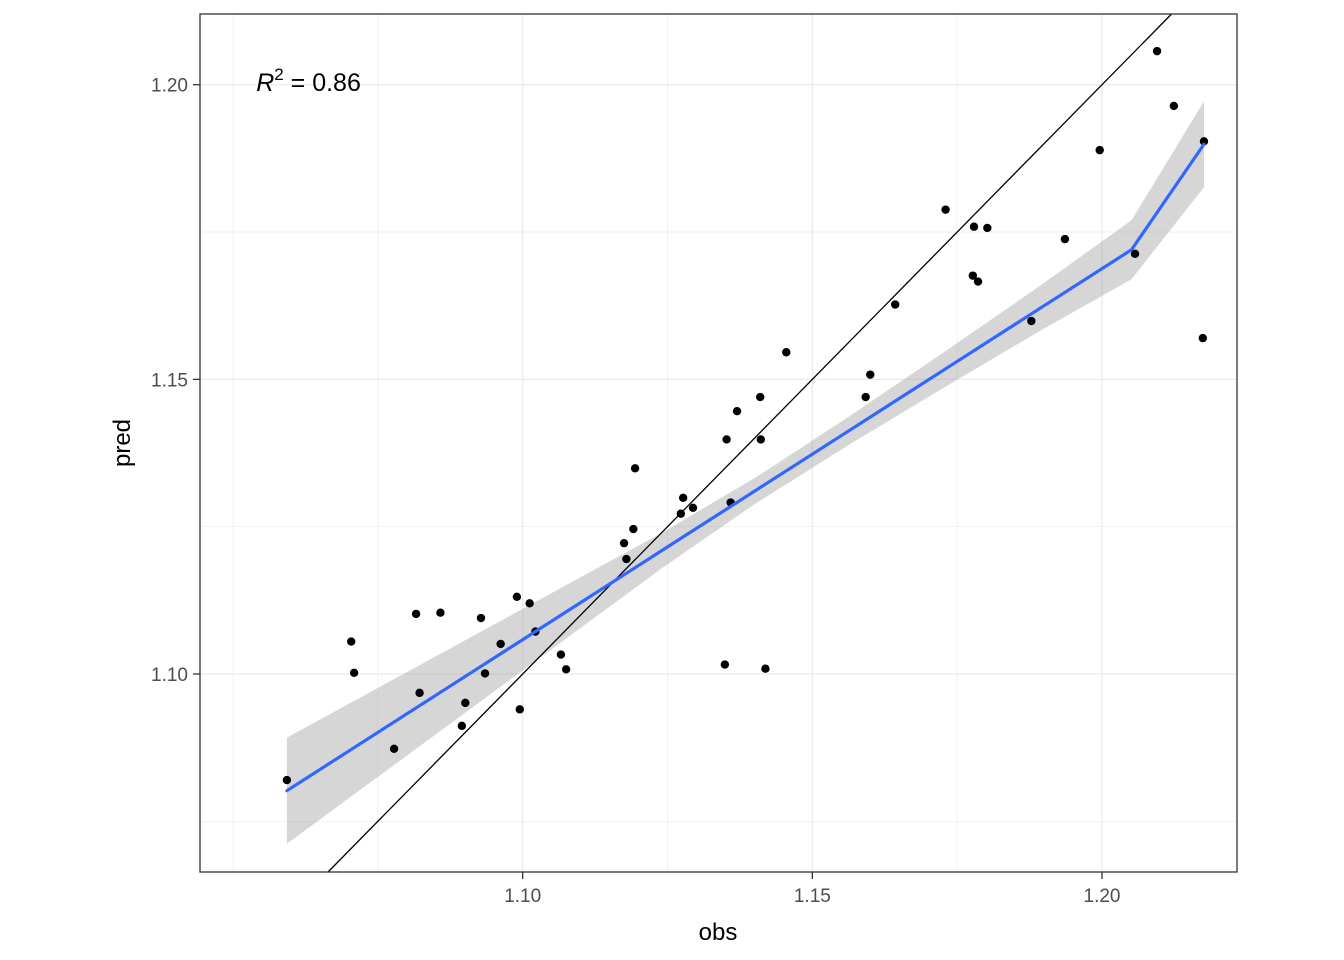 This screenshot has height=960, width=1344. I want to click on x-tick-label: 1.10, so click(522, 896).